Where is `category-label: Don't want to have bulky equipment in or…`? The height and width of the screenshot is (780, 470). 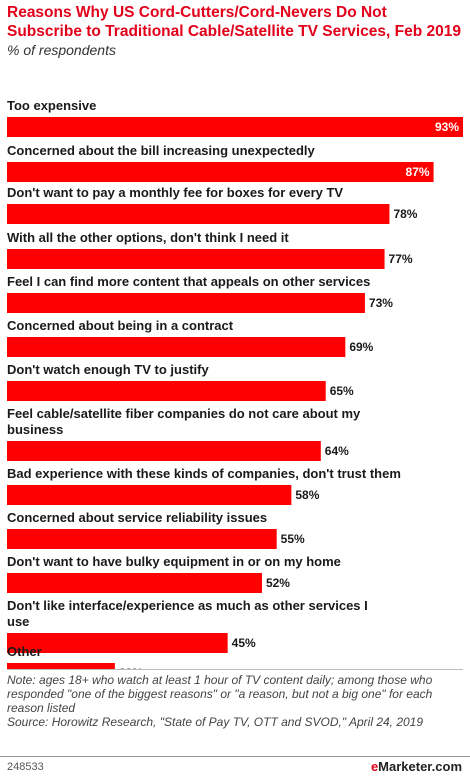
category-label: Don't want to have bulky equipment in or… is located at coordinates (174, 561).